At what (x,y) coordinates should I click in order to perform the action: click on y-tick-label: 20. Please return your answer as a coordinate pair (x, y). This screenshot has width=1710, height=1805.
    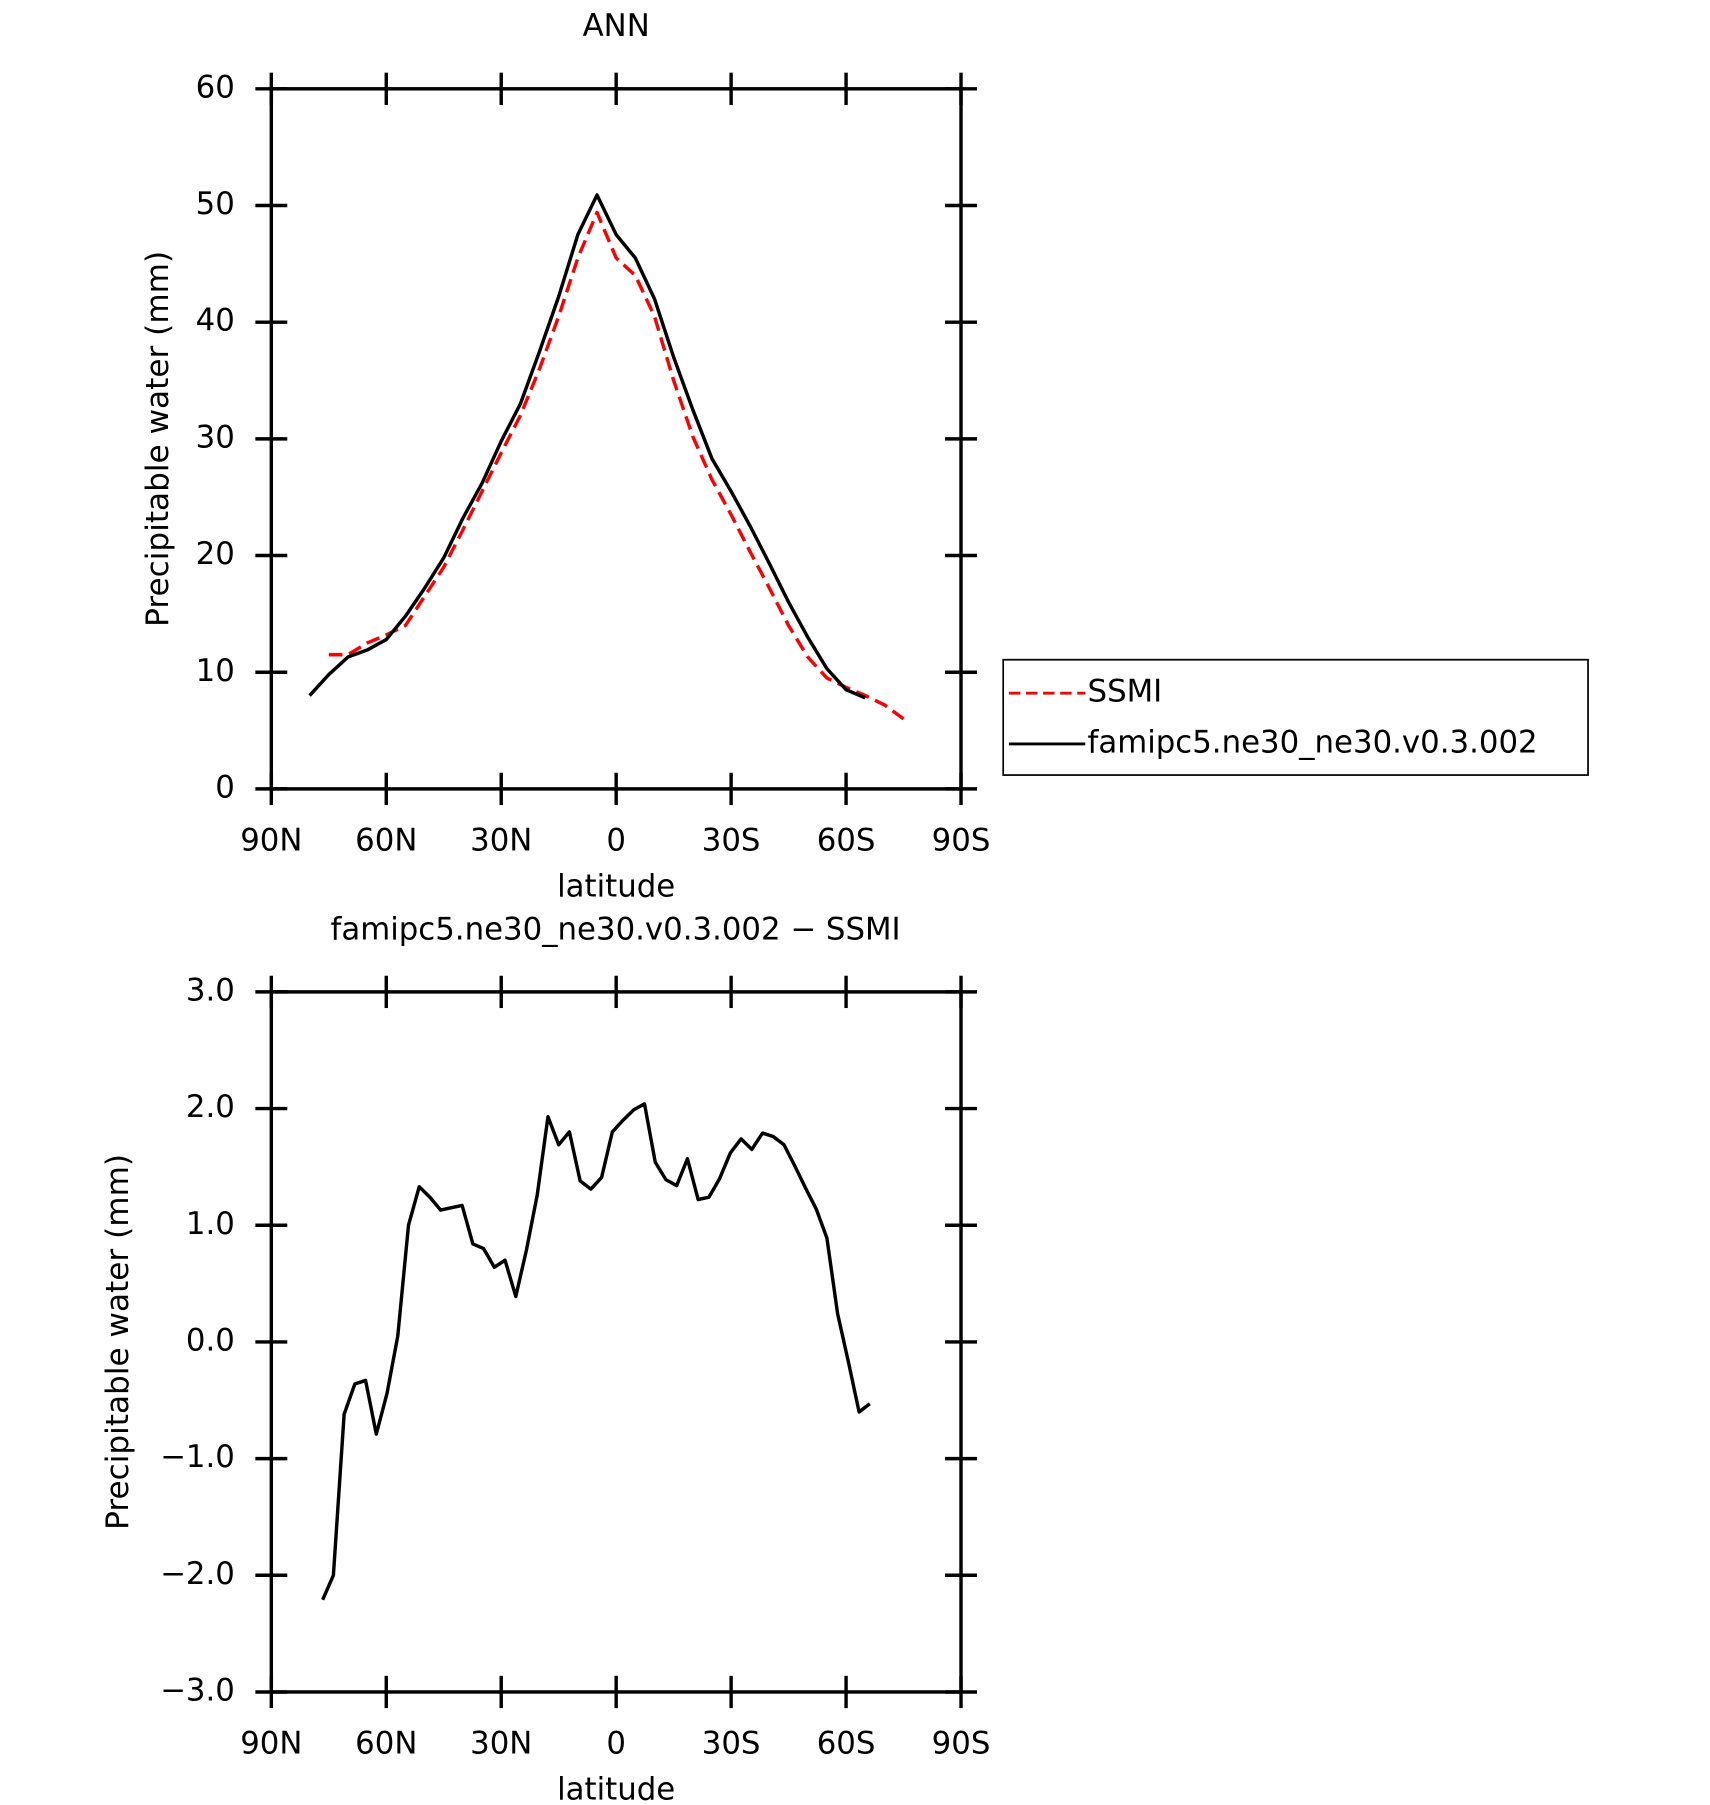
    Looking at the image, I should click on (215, 554).